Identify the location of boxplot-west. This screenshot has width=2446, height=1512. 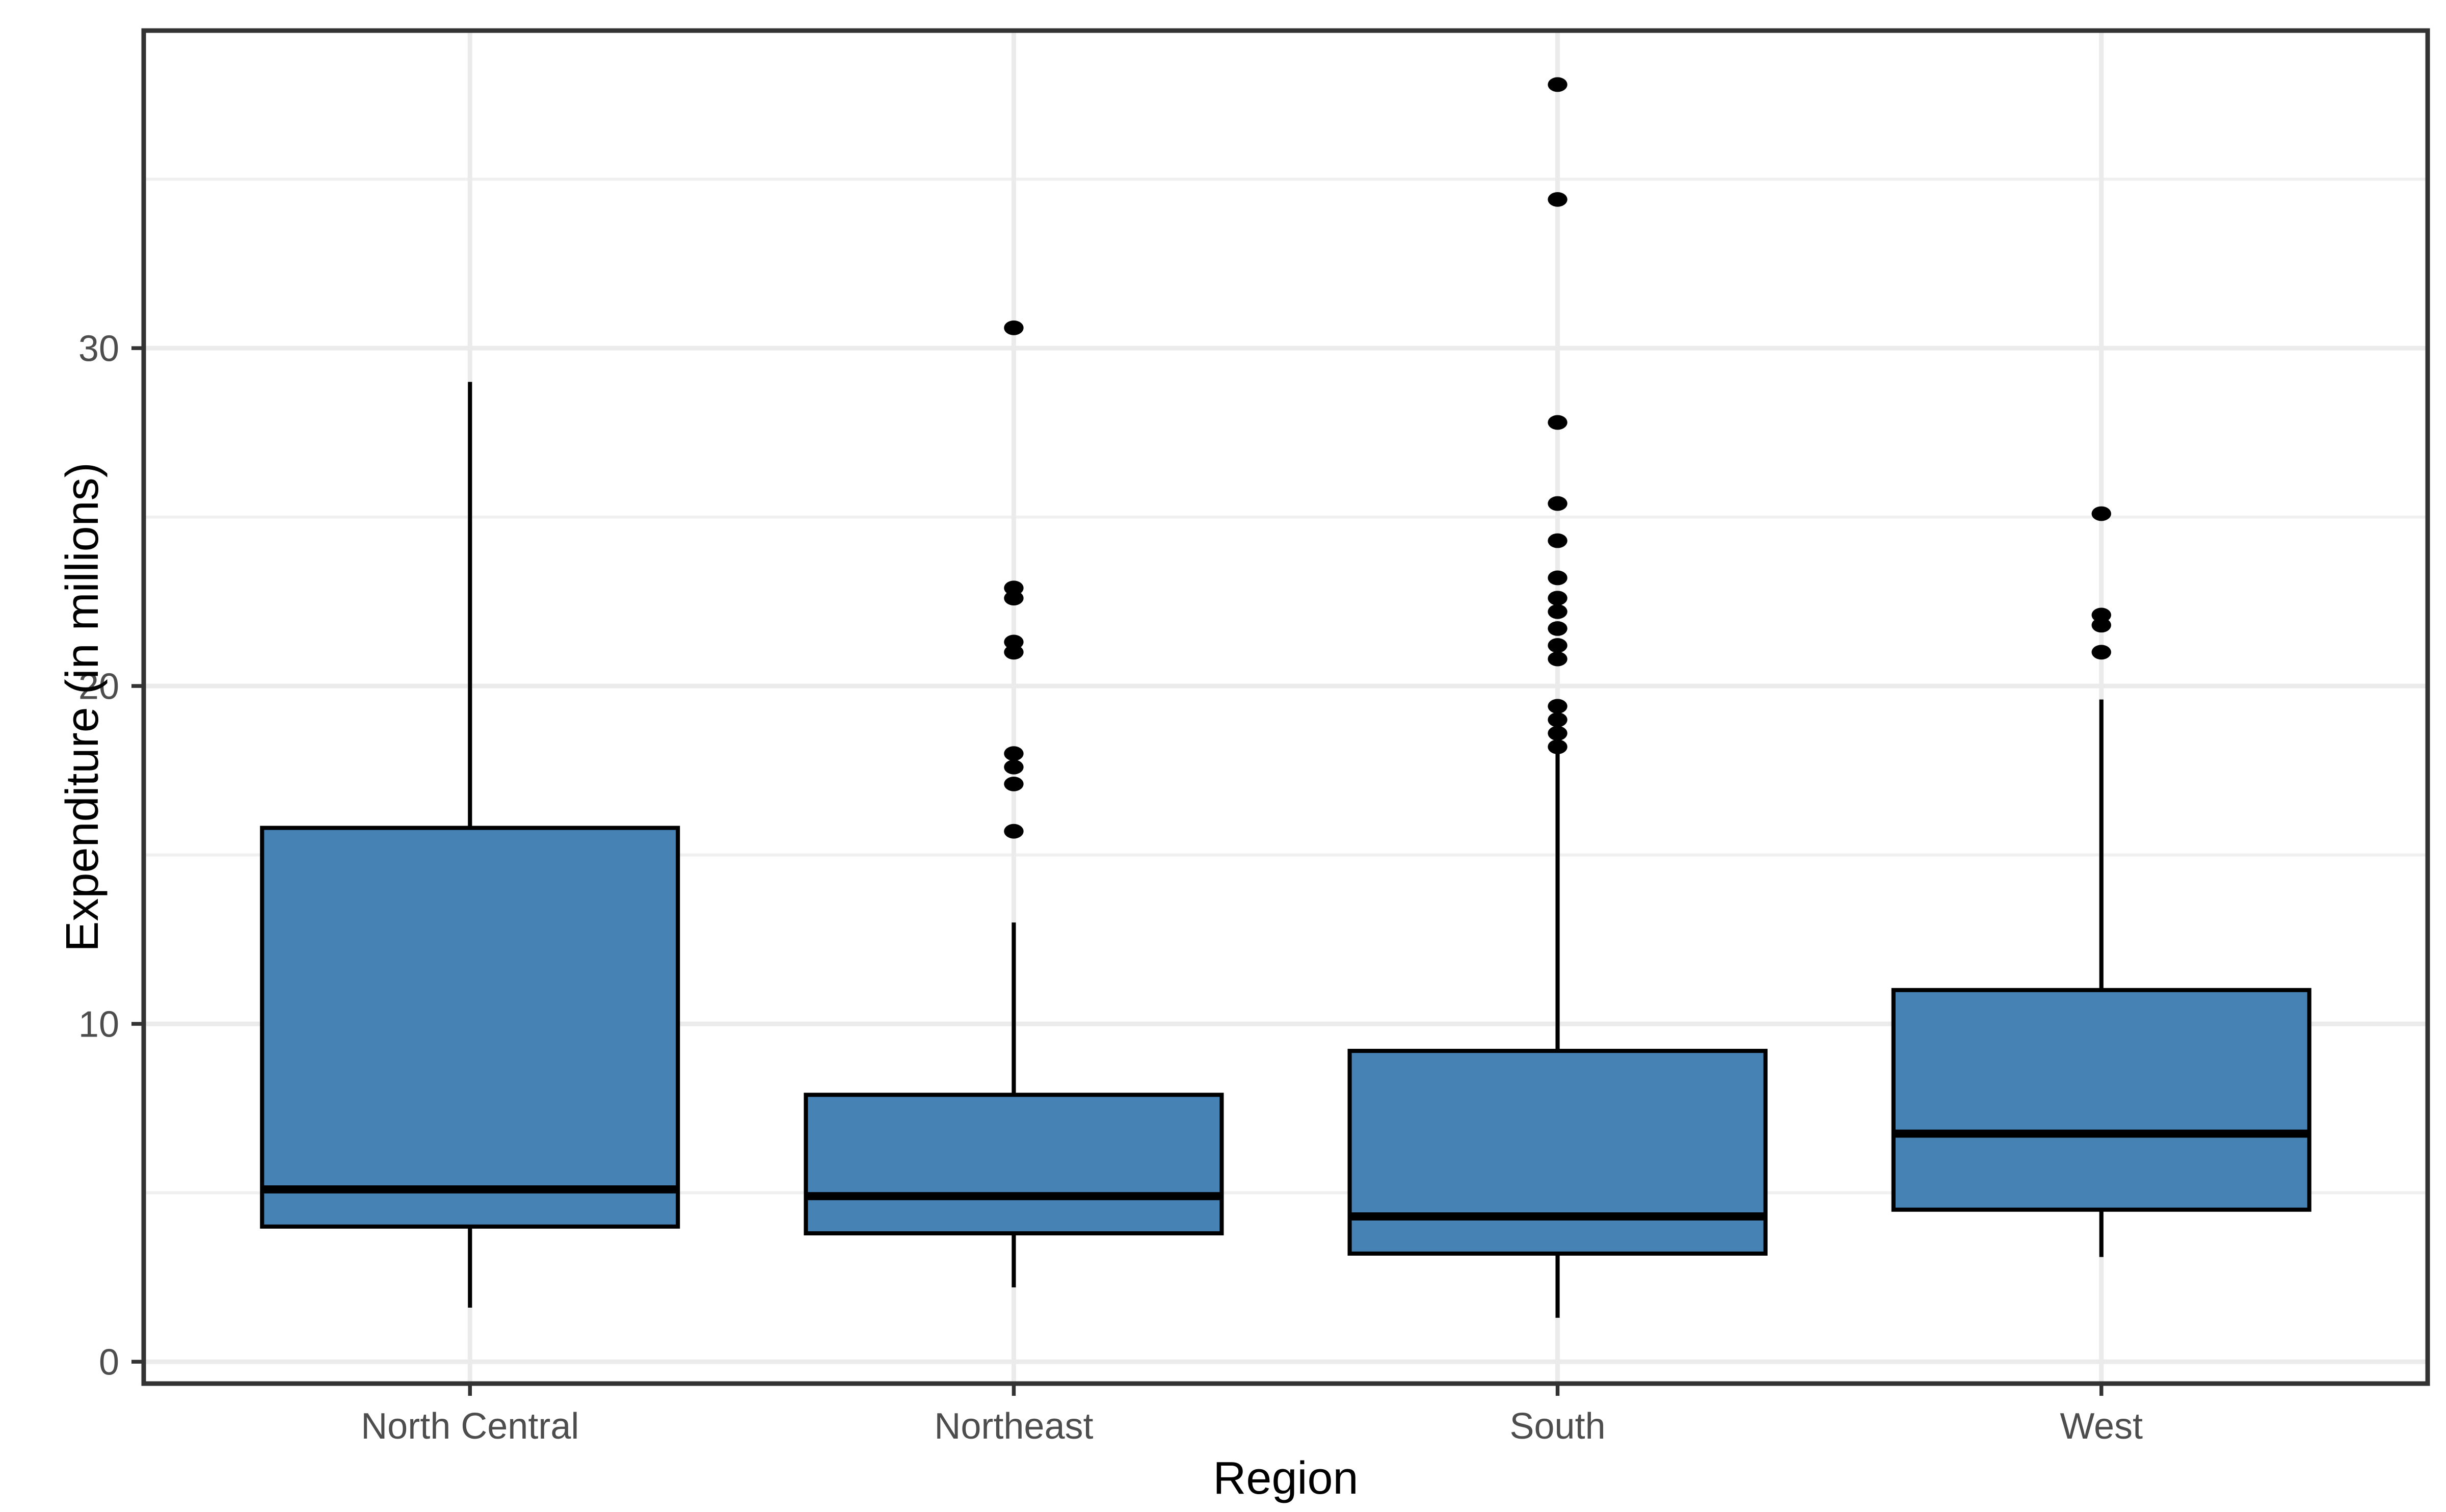
(2101, 881).